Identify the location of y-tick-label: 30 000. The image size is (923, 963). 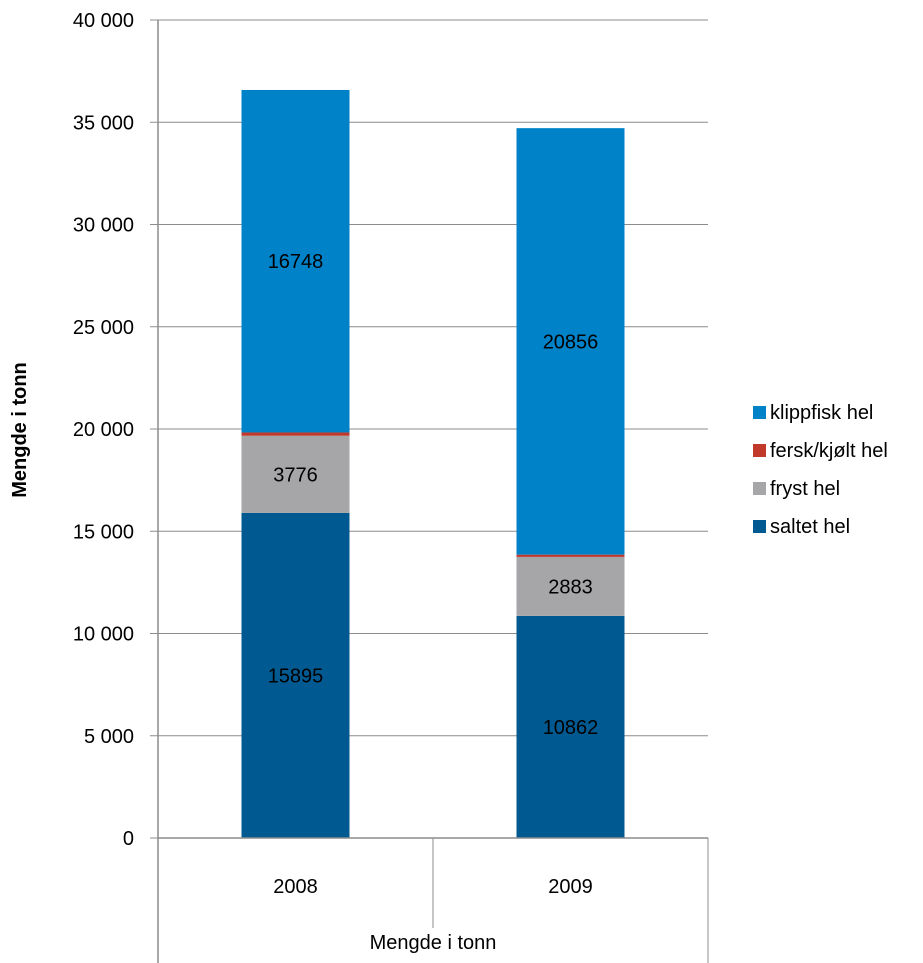
(103, 226).